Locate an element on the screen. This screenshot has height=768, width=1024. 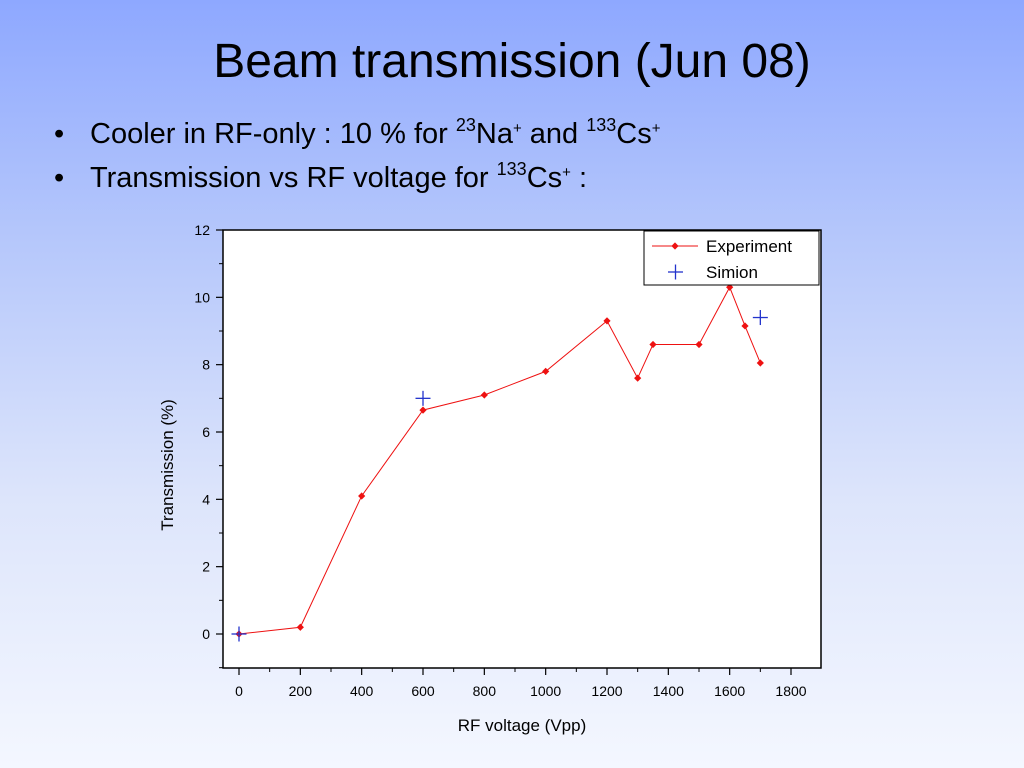
y-tick-label: 10 is located at coordinates (202, 297).